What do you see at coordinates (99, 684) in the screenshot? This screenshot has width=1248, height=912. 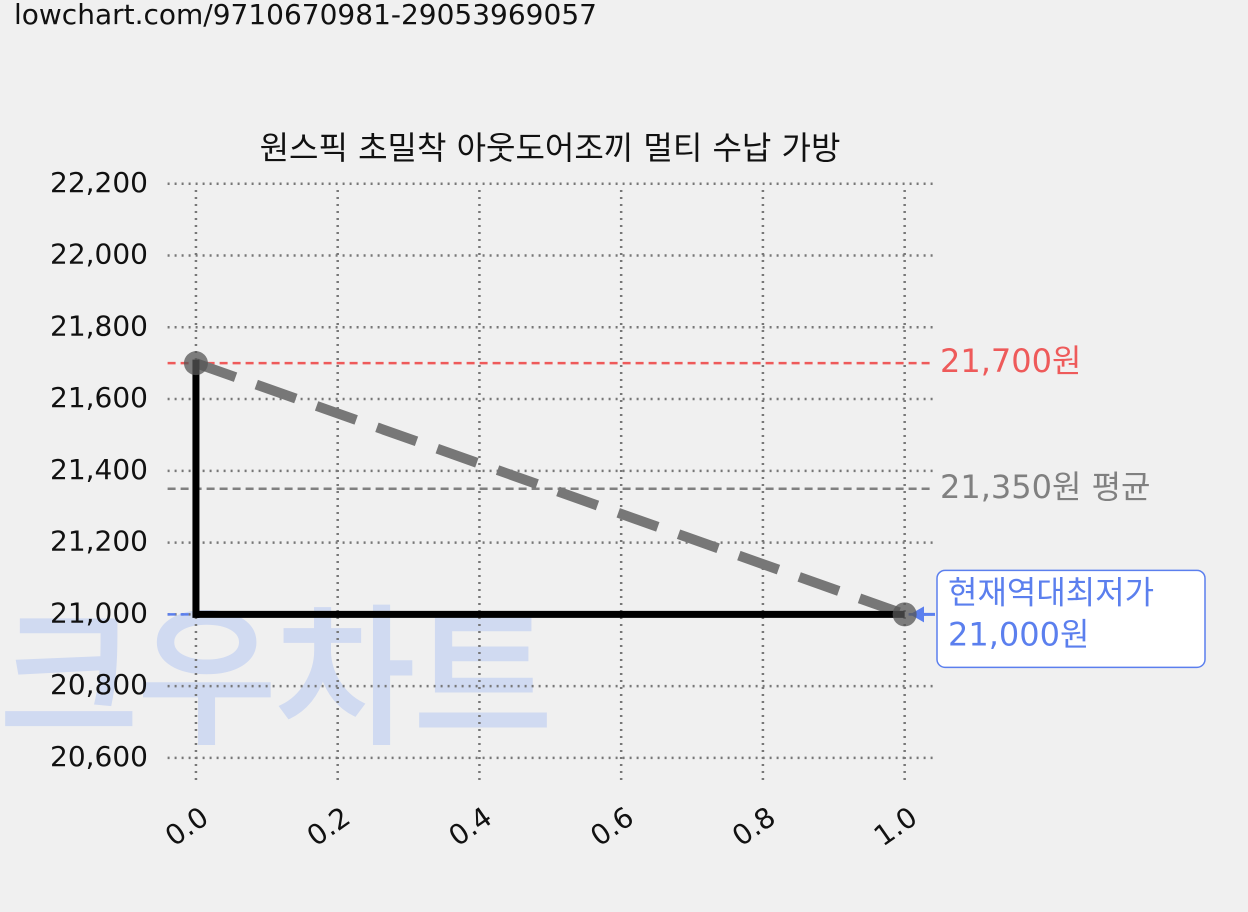 I see `y-tick-label: 20,800` at bounding box center [99, 684].